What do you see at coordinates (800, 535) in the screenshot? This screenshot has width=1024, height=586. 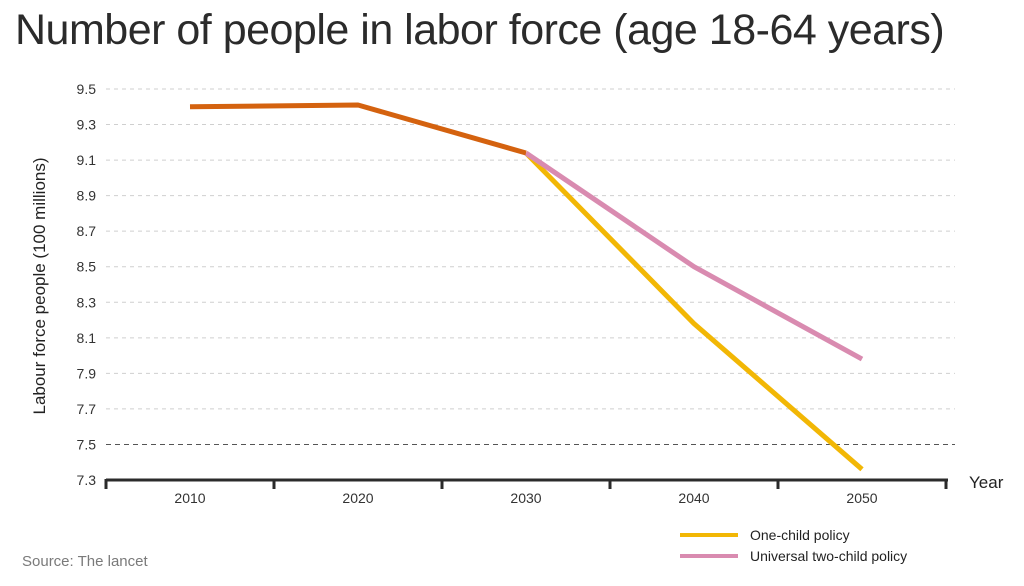 I see `legend-label: One-child policy` at bounding box center [800, 535].